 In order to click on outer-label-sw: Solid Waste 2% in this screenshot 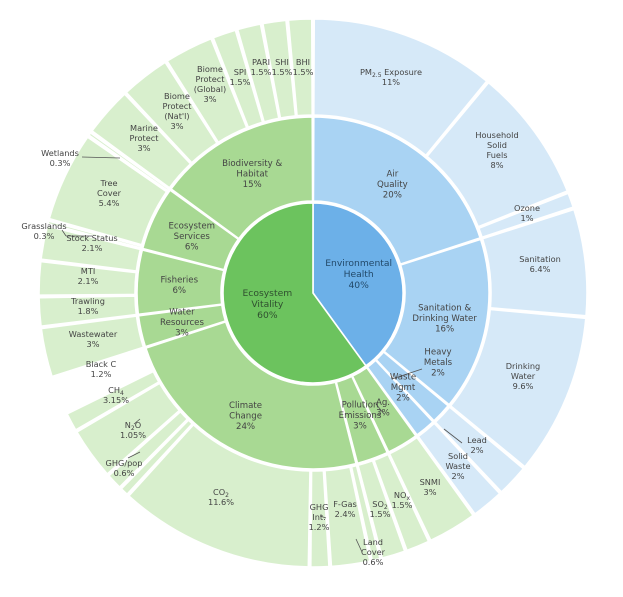, I will do `click(457, 466)`.